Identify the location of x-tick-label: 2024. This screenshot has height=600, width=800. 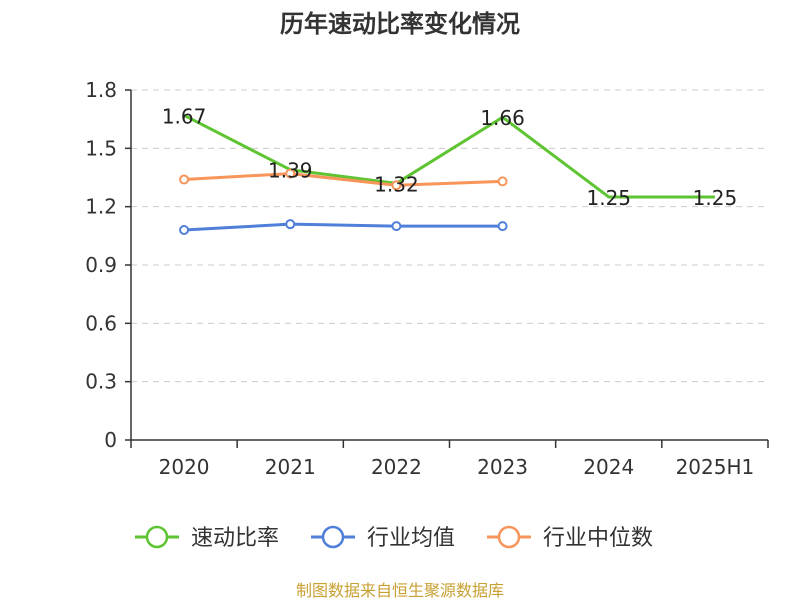
(608, 467).